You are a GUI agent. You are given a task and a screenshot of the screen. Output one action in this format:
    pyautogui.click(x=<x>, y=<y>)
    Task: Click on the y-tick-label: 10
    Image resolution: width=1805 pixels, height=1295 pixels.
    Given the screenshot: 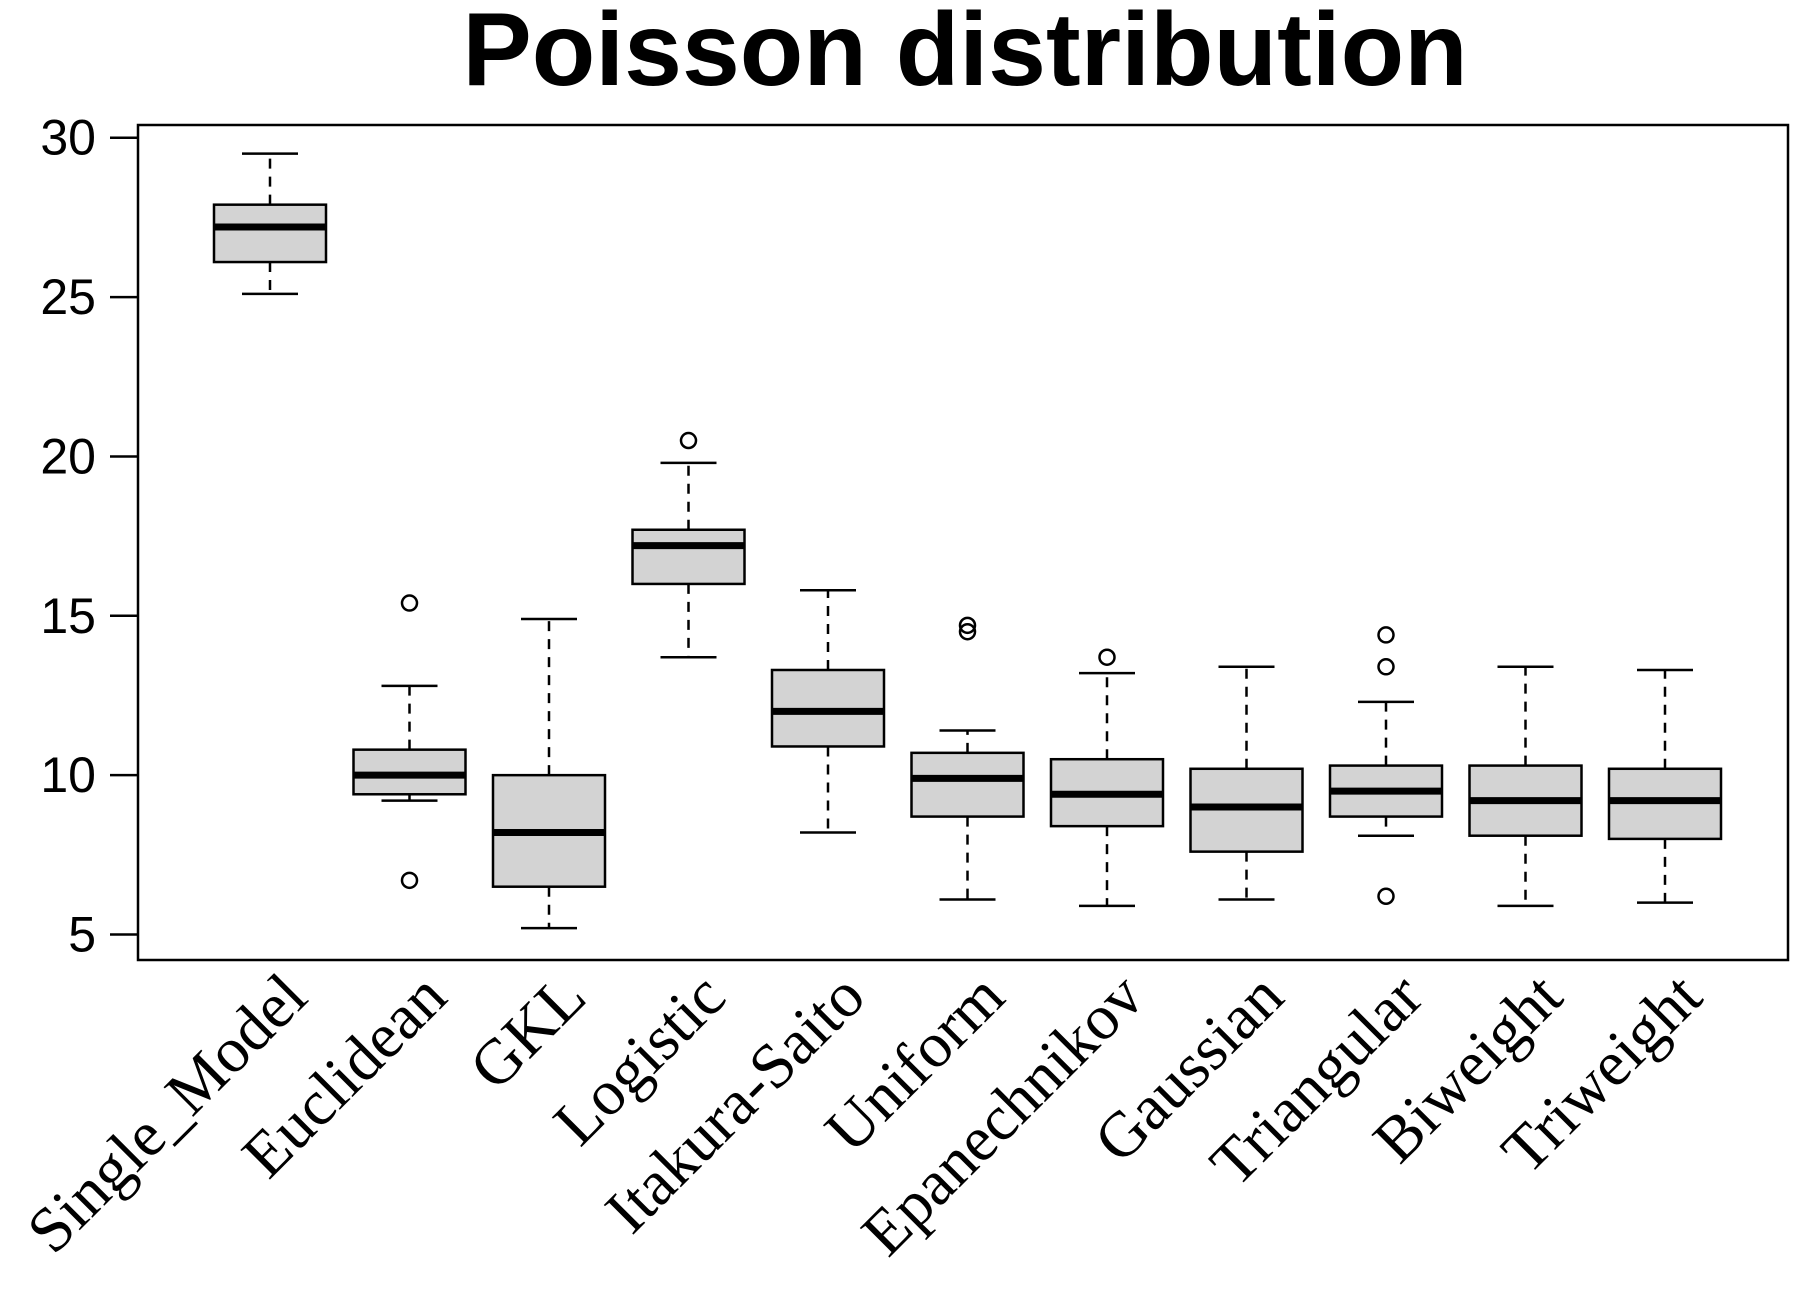 What is the action you would take?
    pyautogui.click(x=68, y=775)
    